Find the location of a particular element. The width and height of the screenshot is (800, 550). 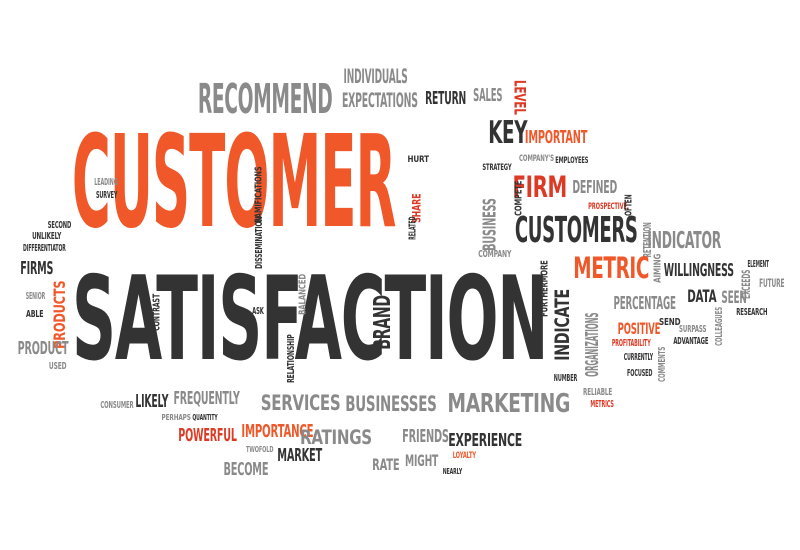

word-number: NUMBER is located at coordinates (565, 378).